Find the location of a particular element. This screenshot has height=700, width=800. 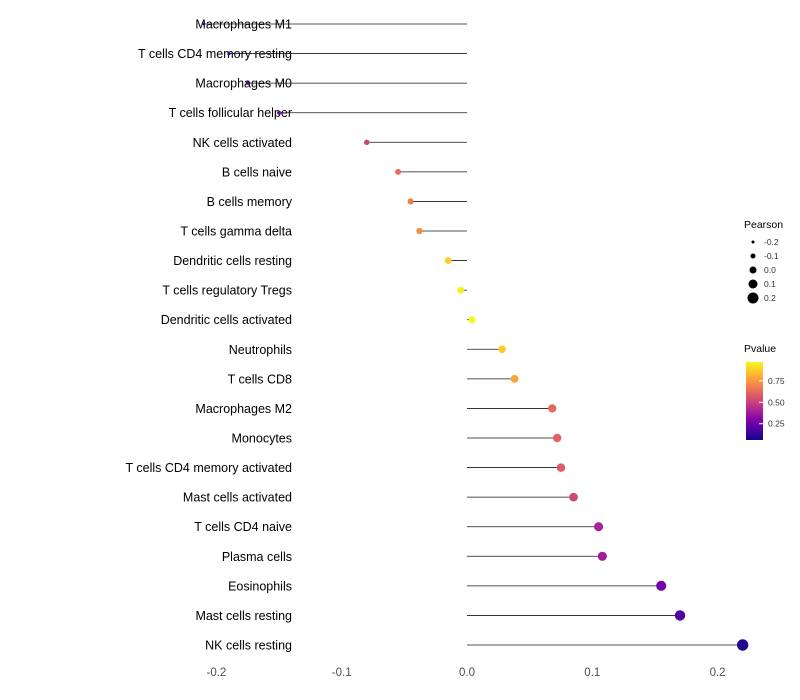

x-axis-tick-label: 0.0 is located at coordinates (467, 673).